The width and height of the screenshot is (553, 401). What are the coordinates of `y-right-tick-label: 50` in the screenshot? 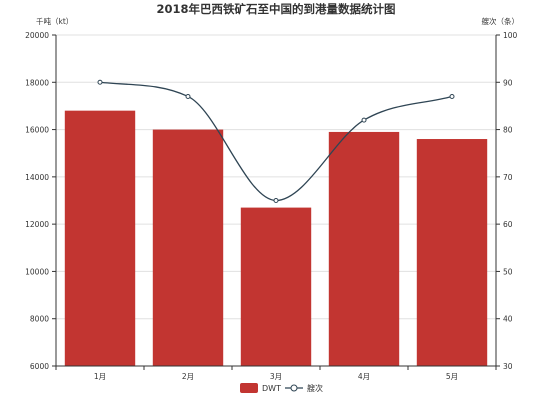 It's located at (508, 271).